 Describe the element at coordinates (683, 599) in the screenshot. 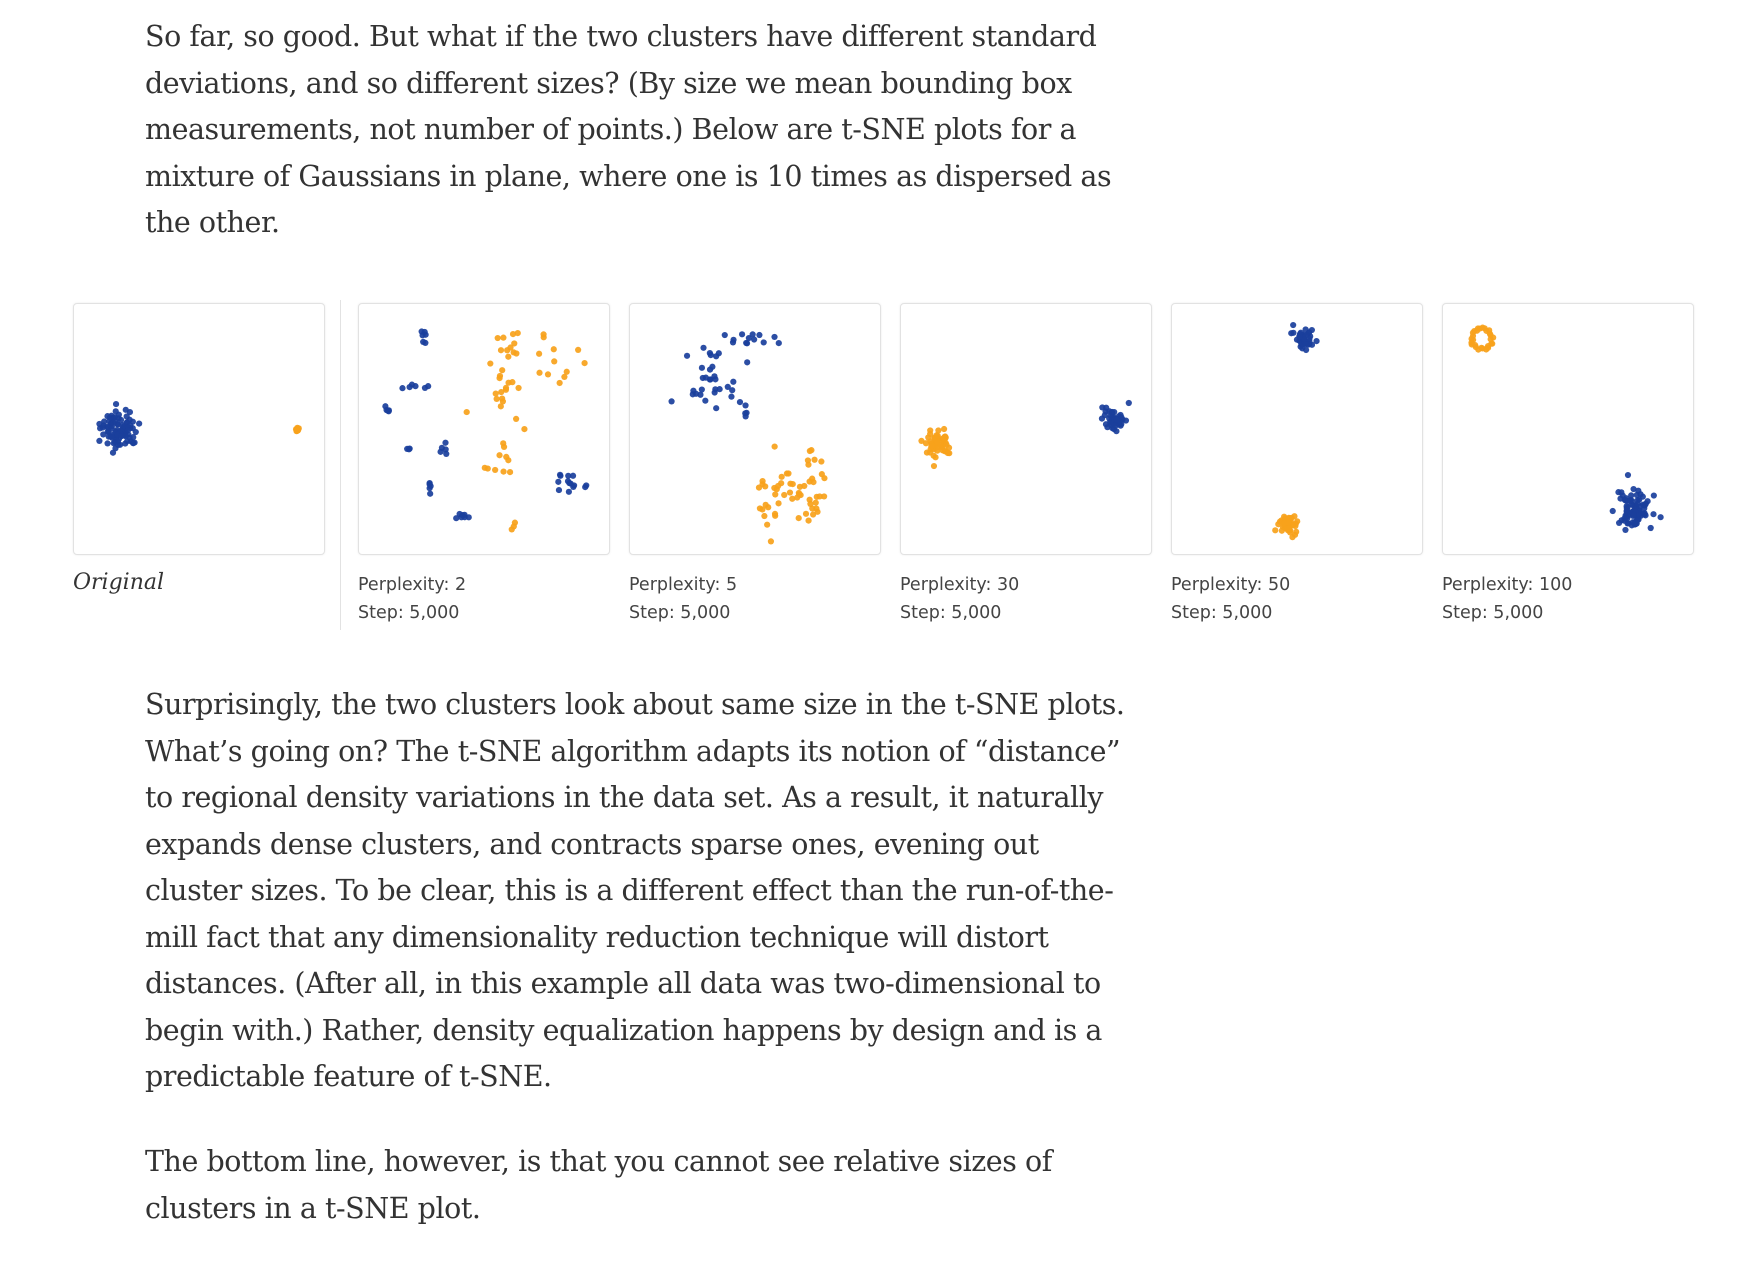

I see `caption-perplexity-5: Perplexity: 5 Step: 5,000` at that location.